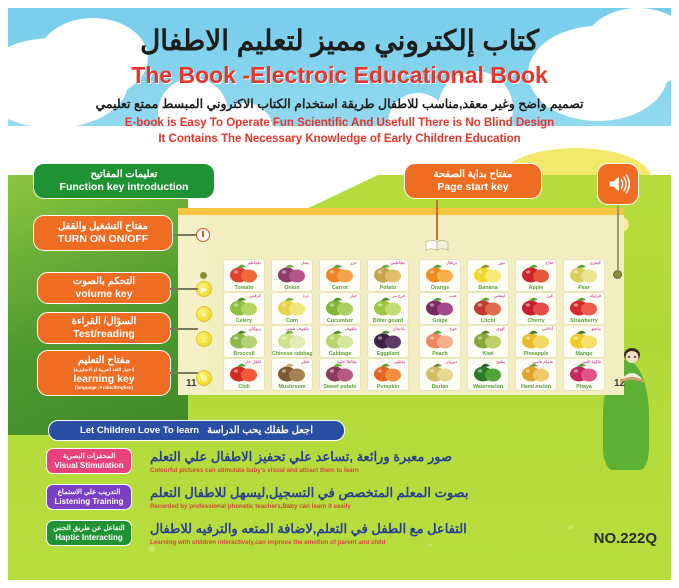 The height and width of the screenshot is (588, 679). I want to click on produce-card: شمام هامي Hami melon, so click(536, 374).